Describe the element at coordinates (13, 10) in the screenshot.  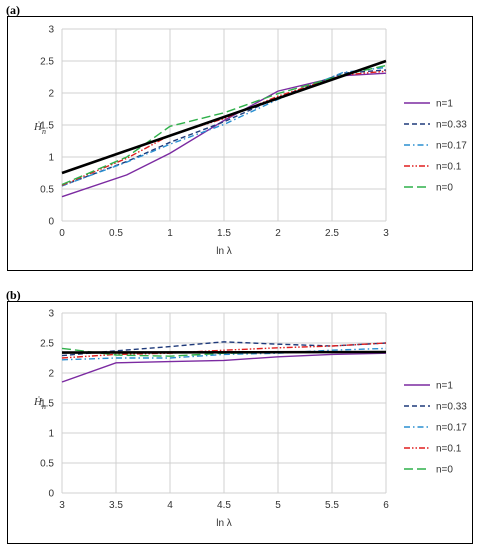
I see `panel-a-label: (a)` at that location.